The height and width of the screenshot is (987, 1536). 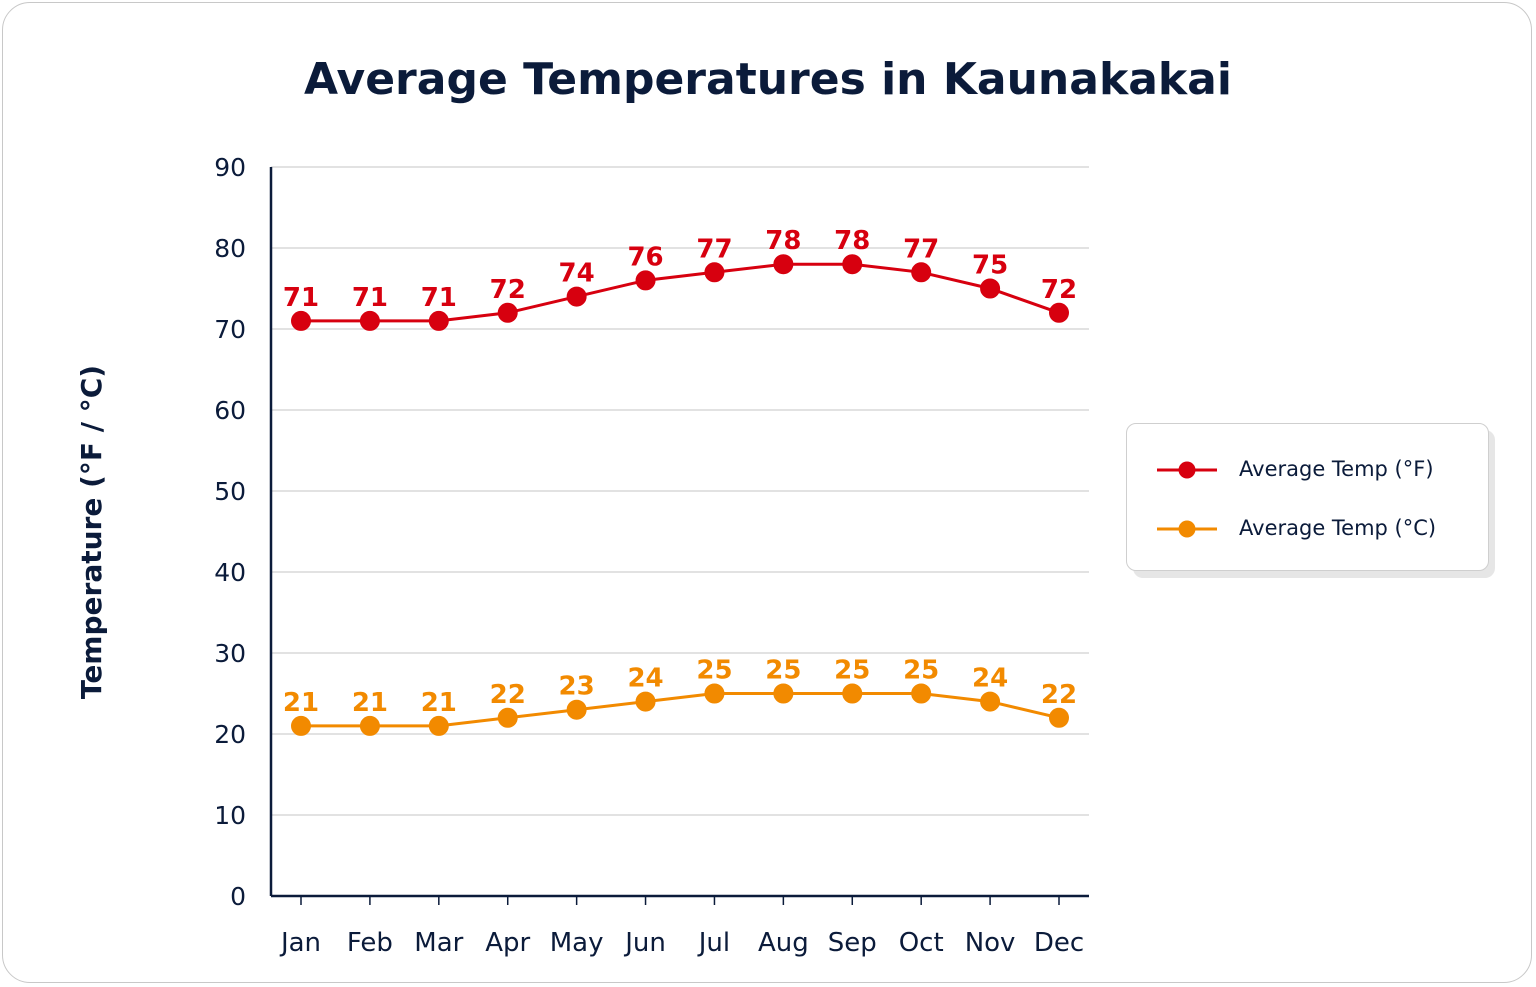 I want to click on x-tick-label: Apr, so click(x=507, y=943).